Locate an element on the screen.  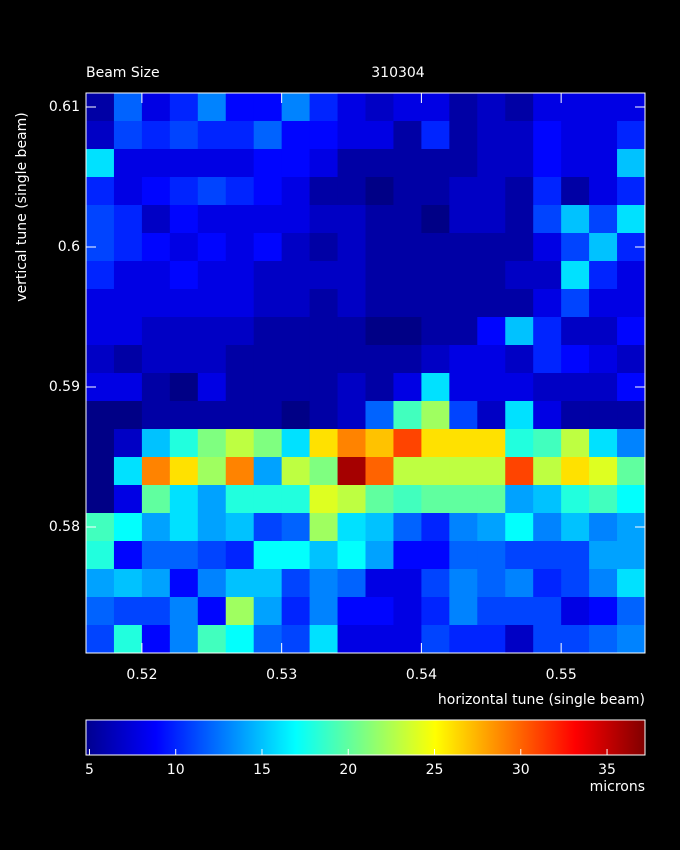
colorbar-tick-label: 15 is located at coordinates (262, 770).